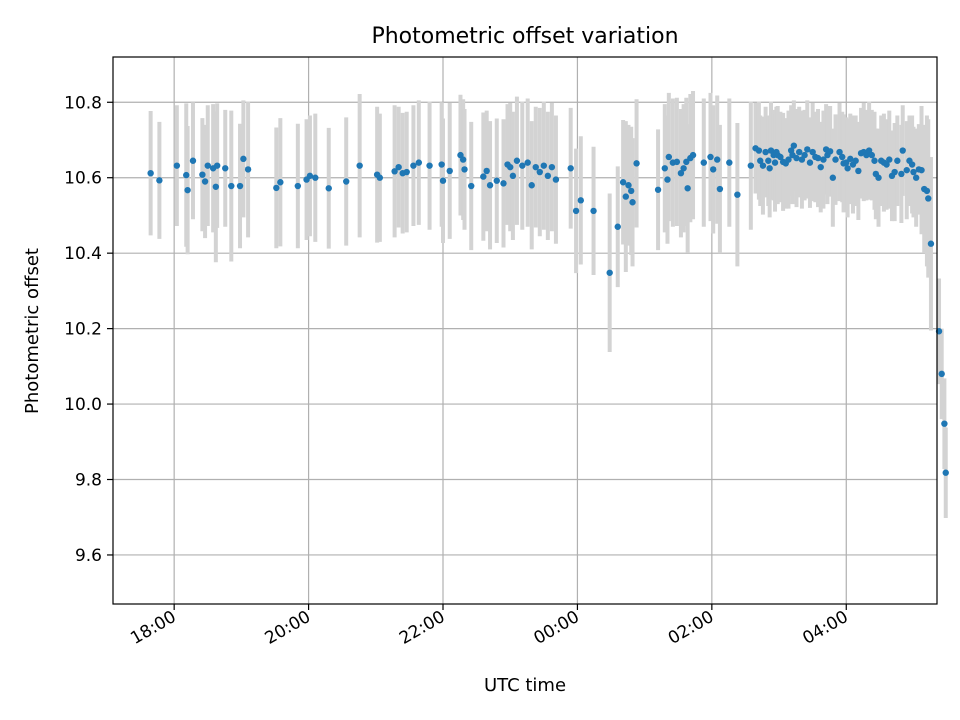 The width and height of the screenshot is (960, 720). What do you see at coordinates (524, 36) in the screenshot?
I see `chart-title: Photometric offset variation` at bounding box center [524, 36].